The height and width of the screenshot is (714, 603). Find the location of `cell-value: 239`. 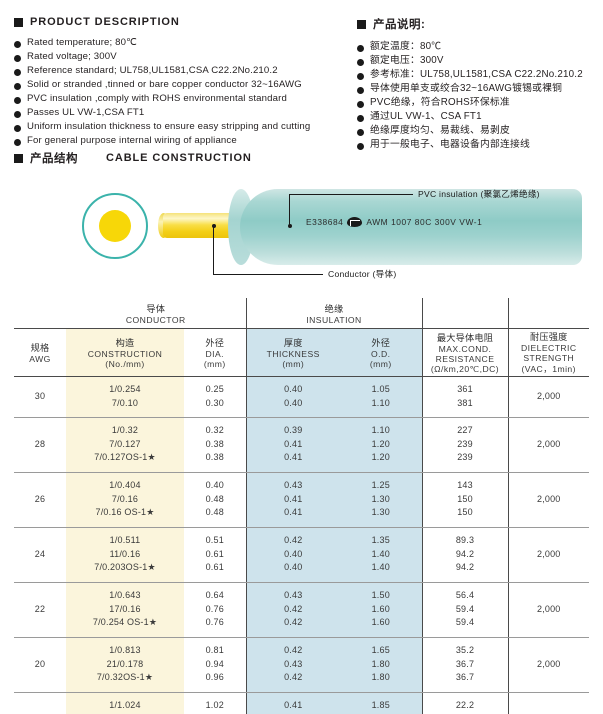

cell-value: 239 is located at coordinates (465, 457).